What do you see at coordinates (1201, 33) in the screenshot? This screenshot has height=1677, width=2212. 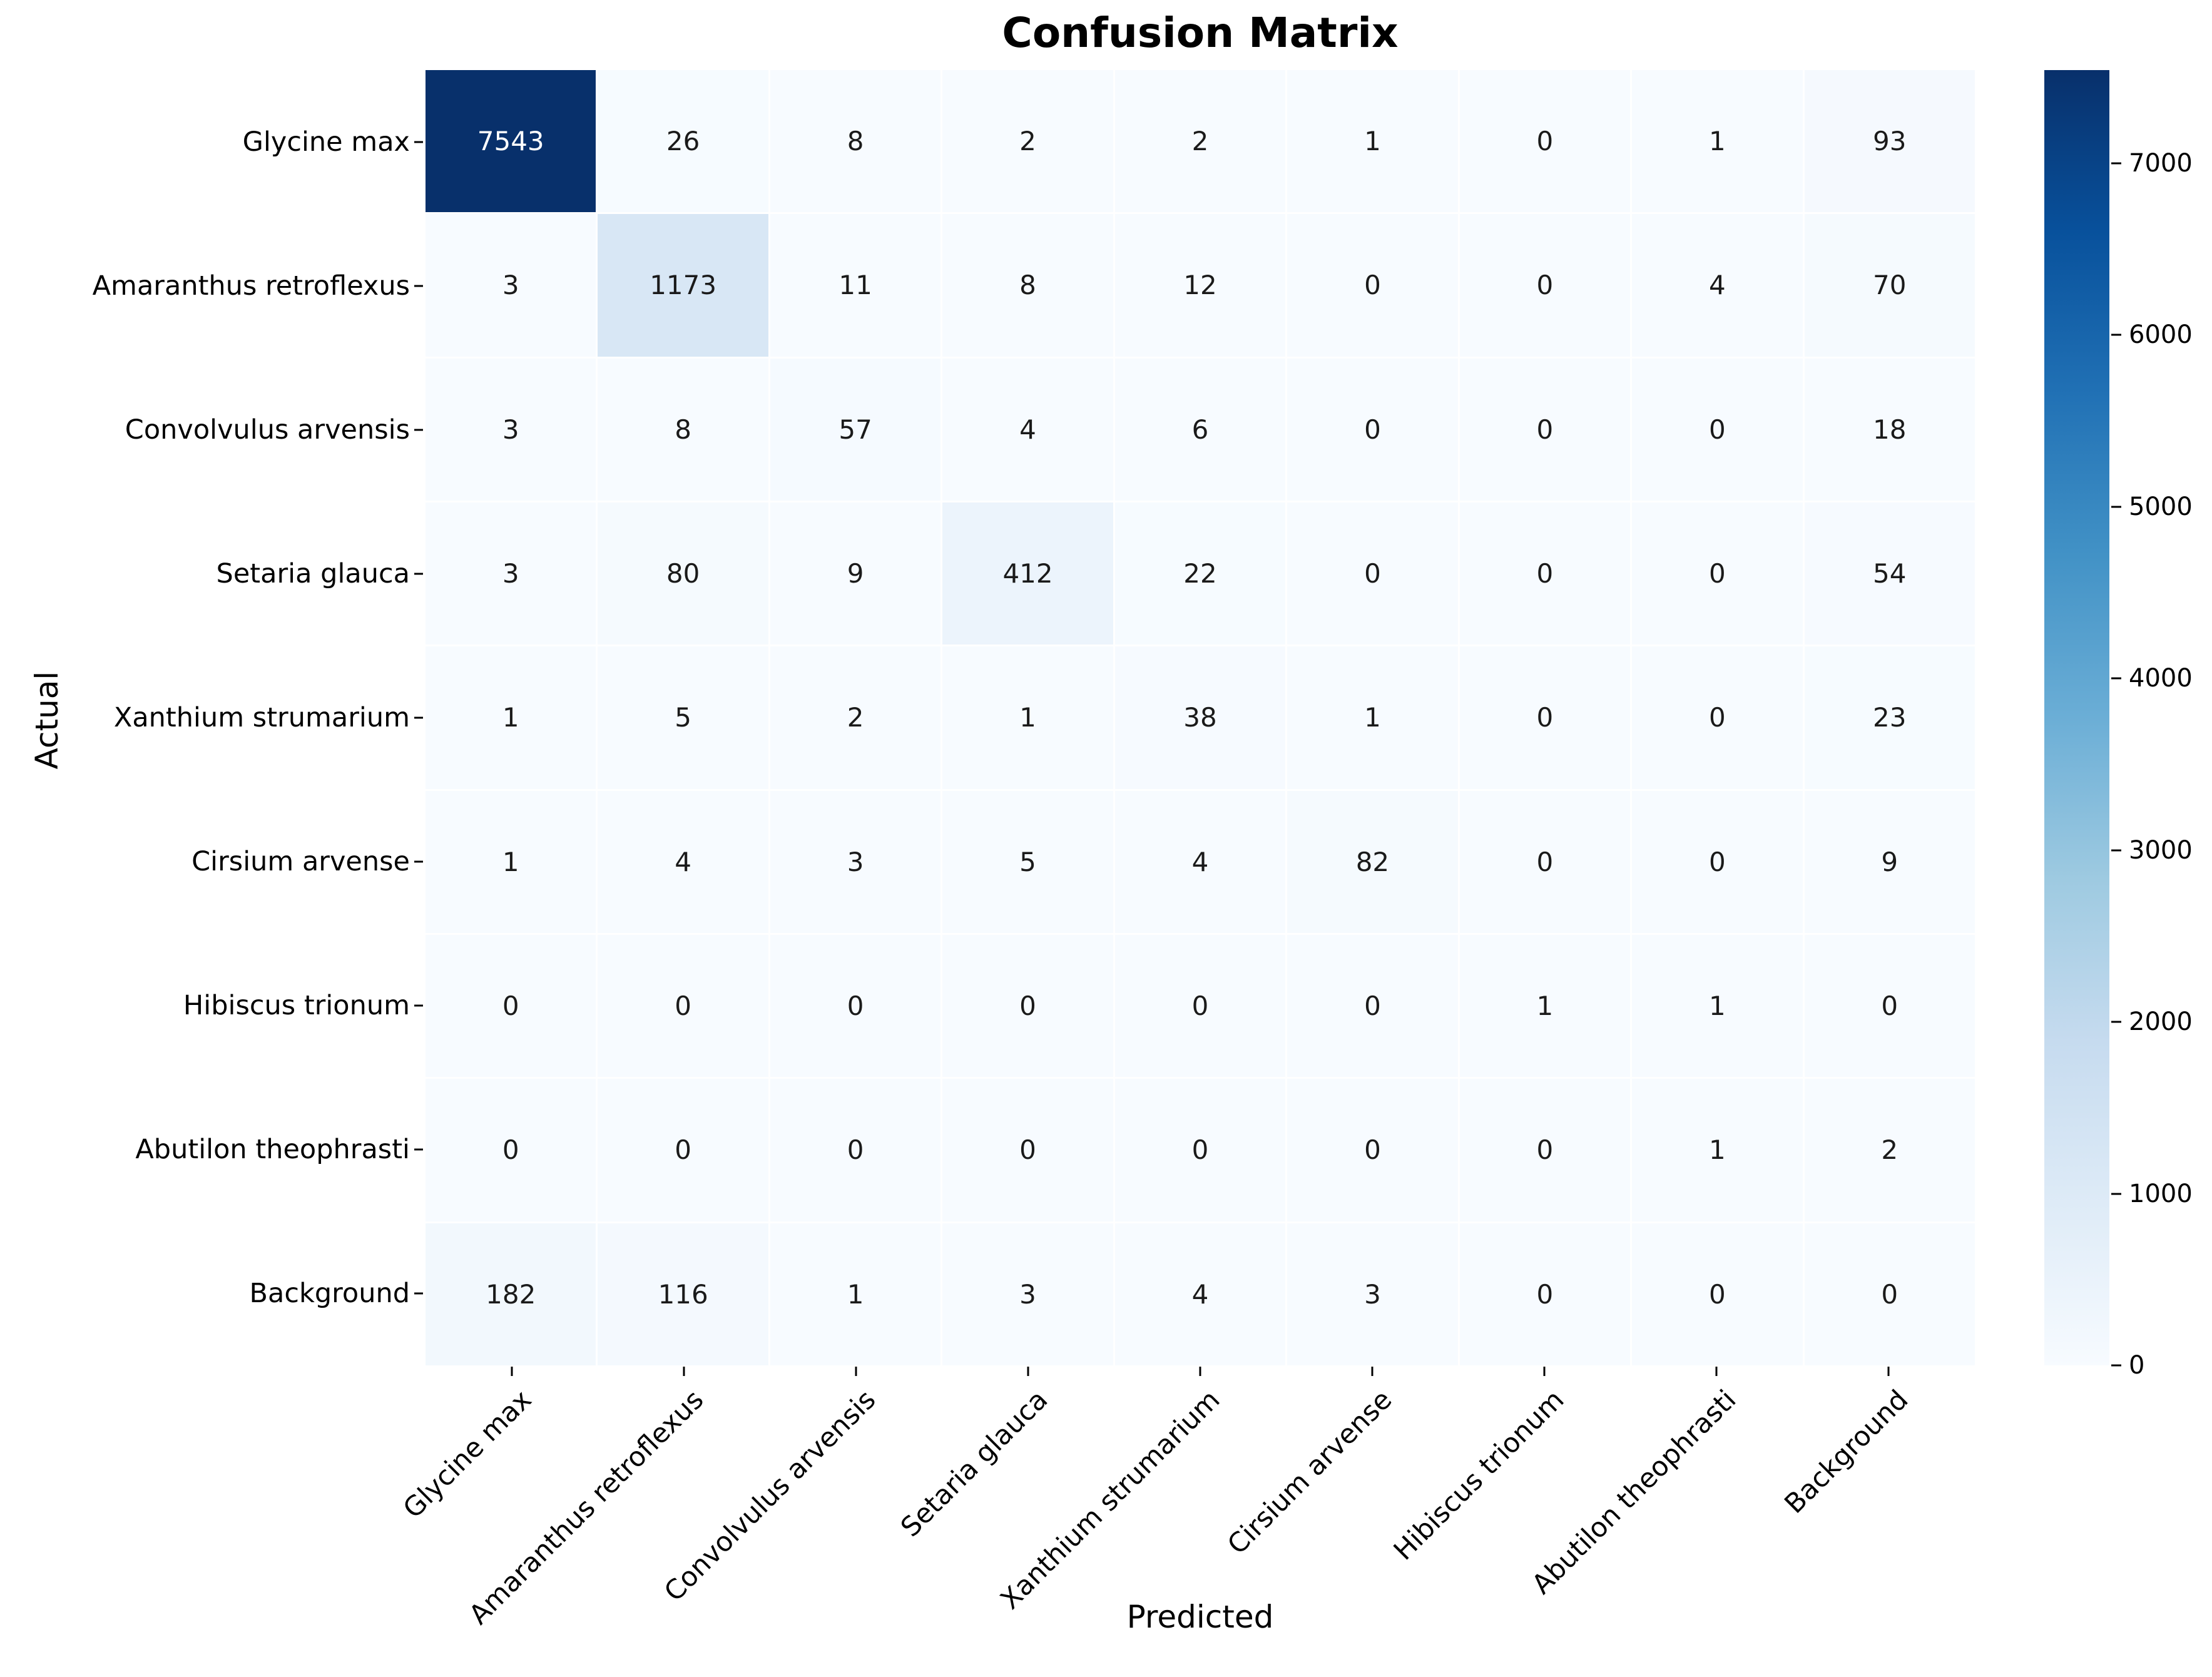 I see `chart-title: Confusion Matrix` at bounding box center [1201, 33].